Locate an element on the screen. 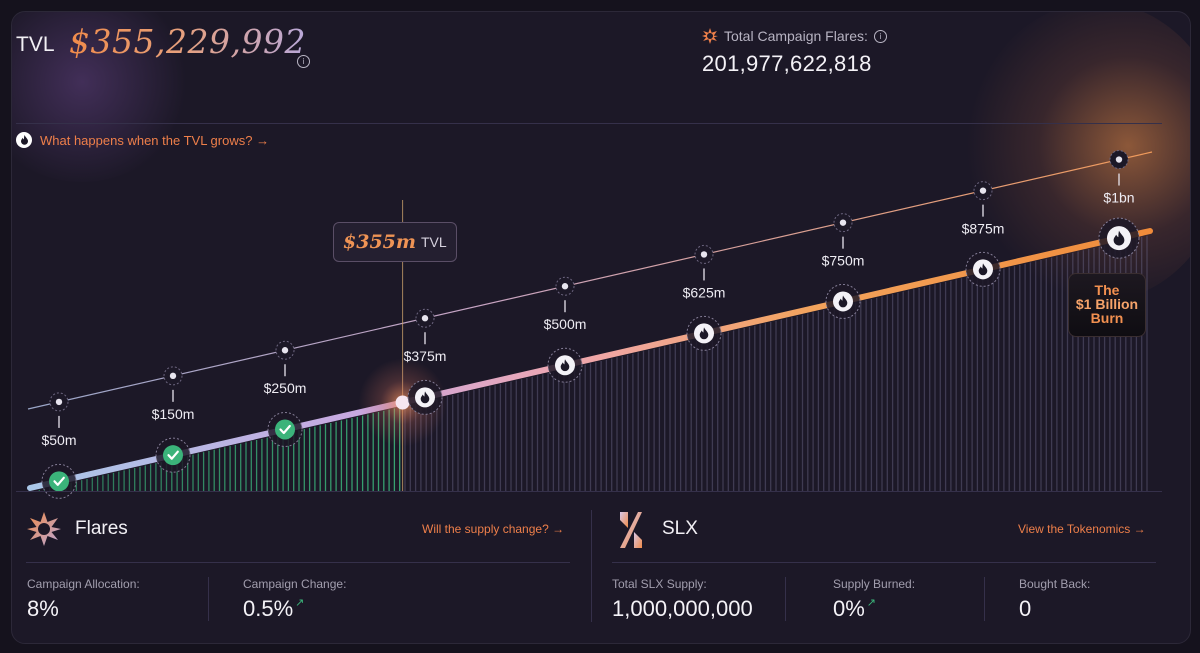  supply-burned-value-wrap: 0% ↗ is located at coordinates (854, 609).